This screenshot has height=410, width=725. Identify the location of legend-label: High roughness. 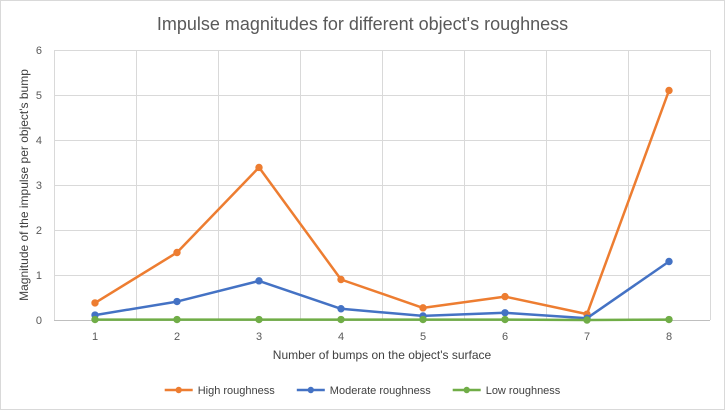
(237, 391).